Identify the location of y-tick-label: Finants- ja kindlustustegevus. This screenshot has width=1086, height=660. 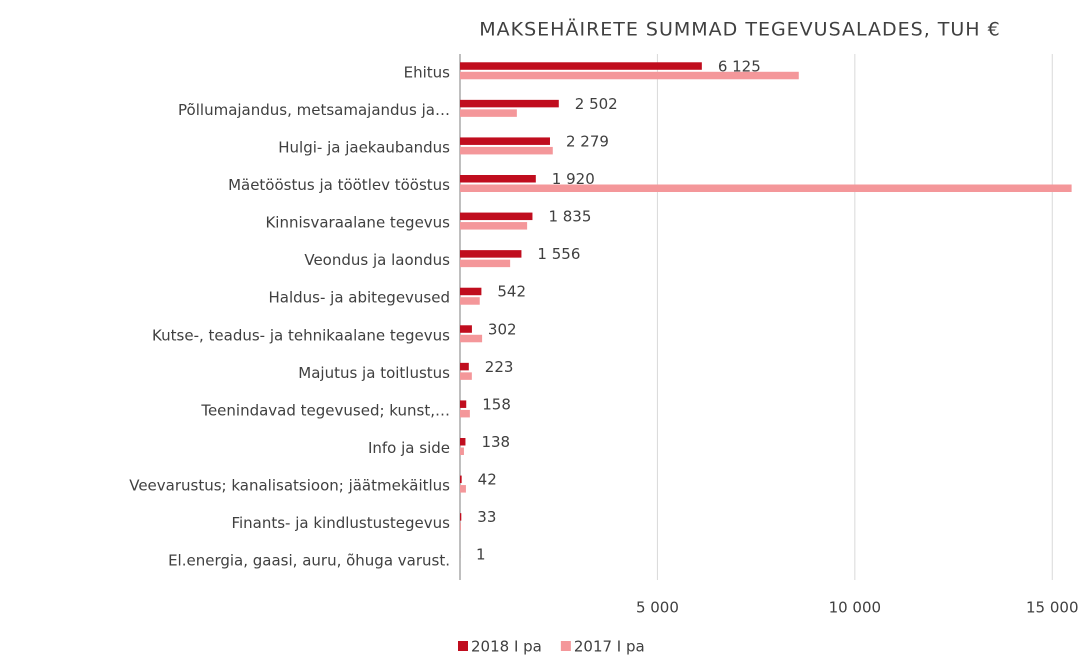
(340, 523).